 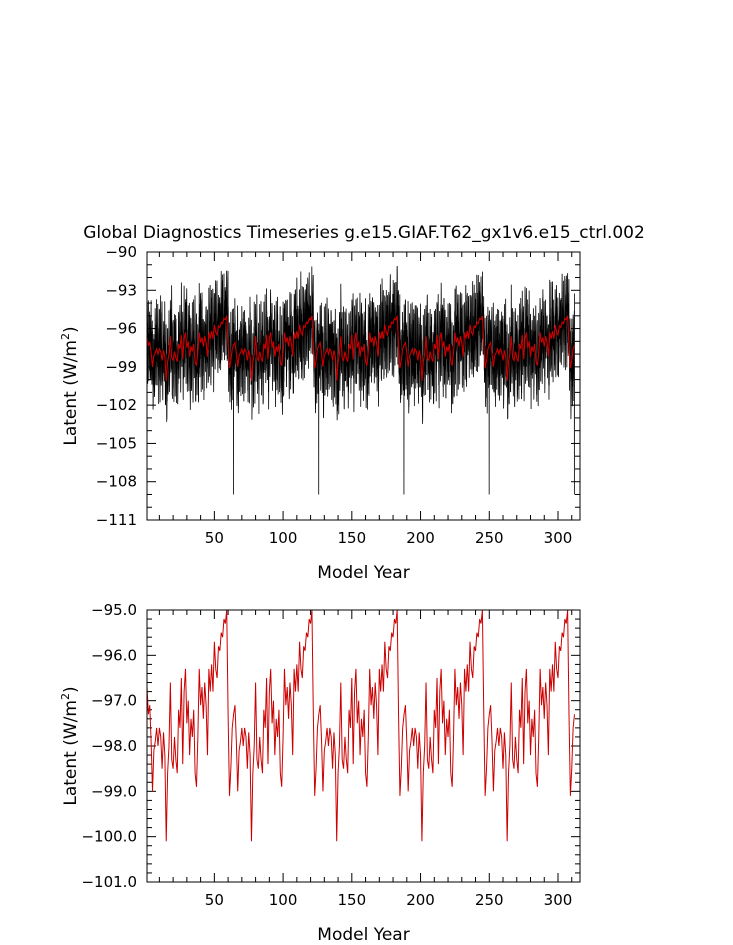 What do you see at coordinates (71, 329) in the screenshot?
I see `top-chart-y-axis-label-suffix: )` at bounding box center [71, 329].